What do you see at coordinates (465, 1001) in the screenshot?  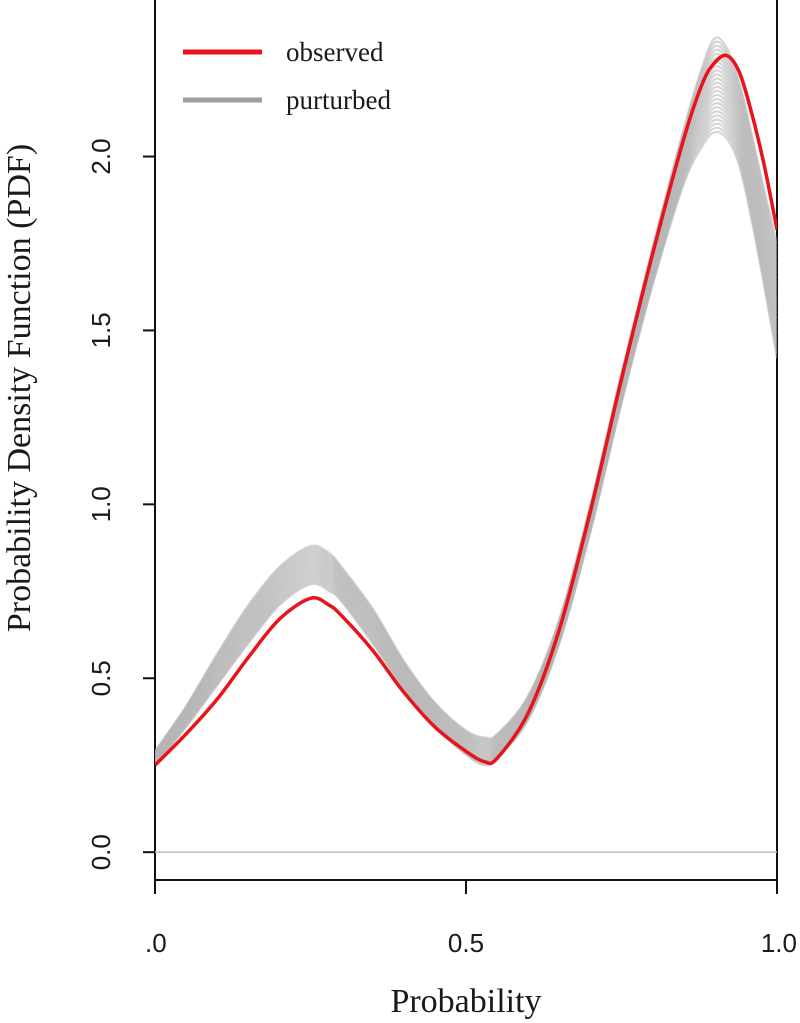 I see `x-axis-title: Probability` at bounding box center [465, 1001].